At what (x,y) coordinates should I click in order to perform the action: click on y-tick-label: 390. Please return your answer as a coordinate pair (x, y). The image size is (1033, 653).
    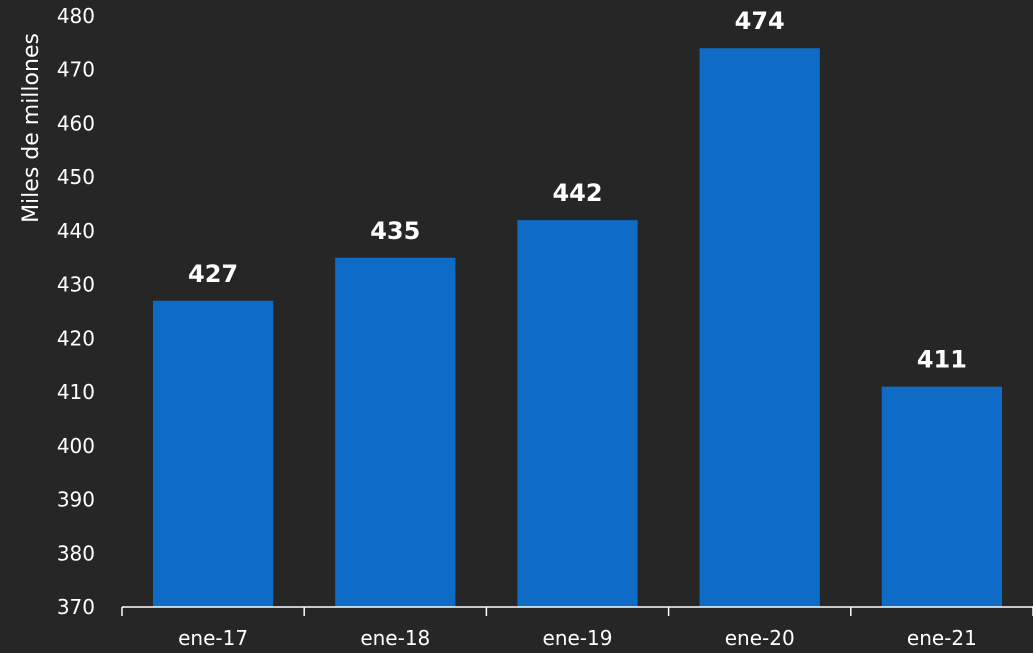
    Looking at the image, I should click on (76, 500).